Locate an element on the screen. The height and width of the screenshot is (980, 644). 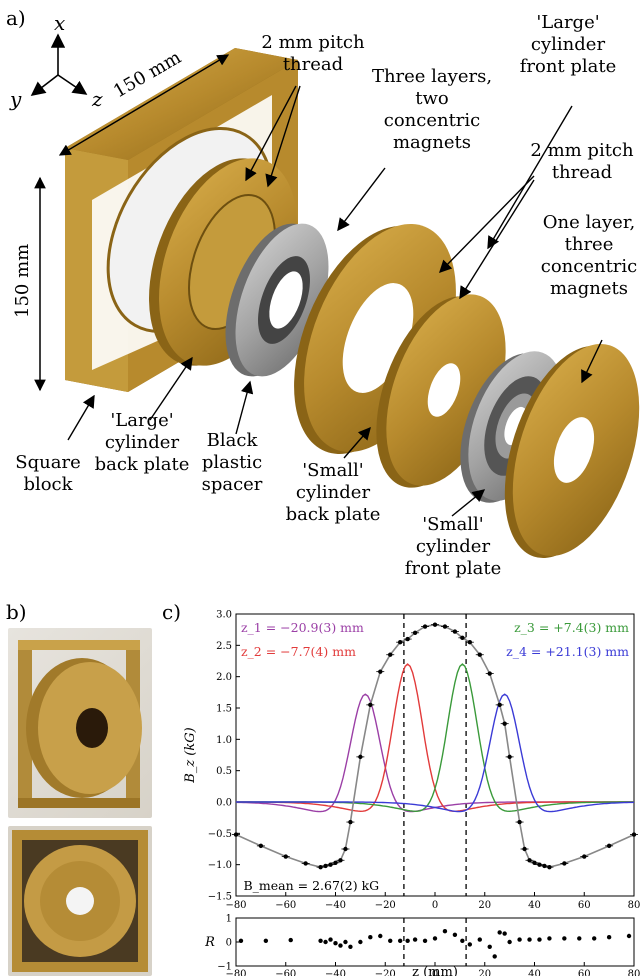
label-large-back-plate: 'Large' cylinder back plate is located at coordinates (142, 442).